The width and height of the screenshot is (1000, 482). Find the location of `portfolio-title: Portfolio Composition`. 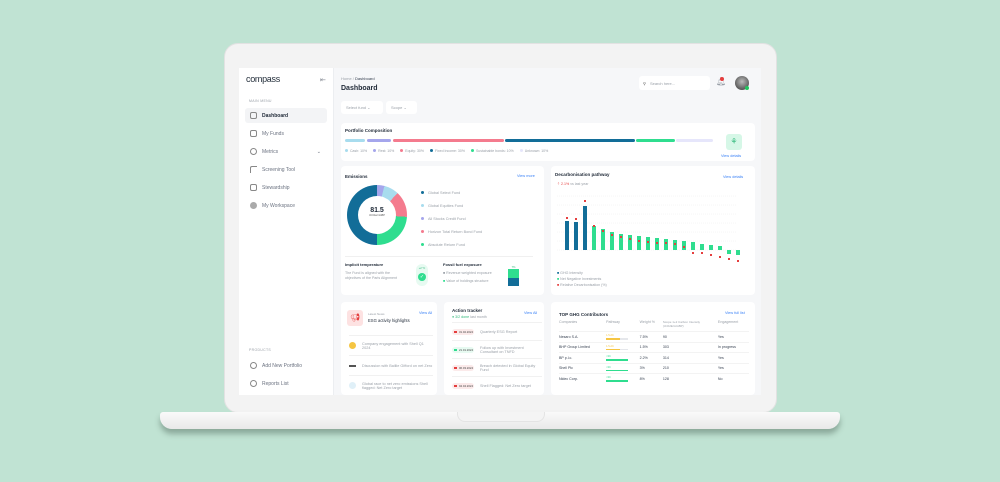

portfolio-title: Portfolio Composition is located at coordinates (369, 130).